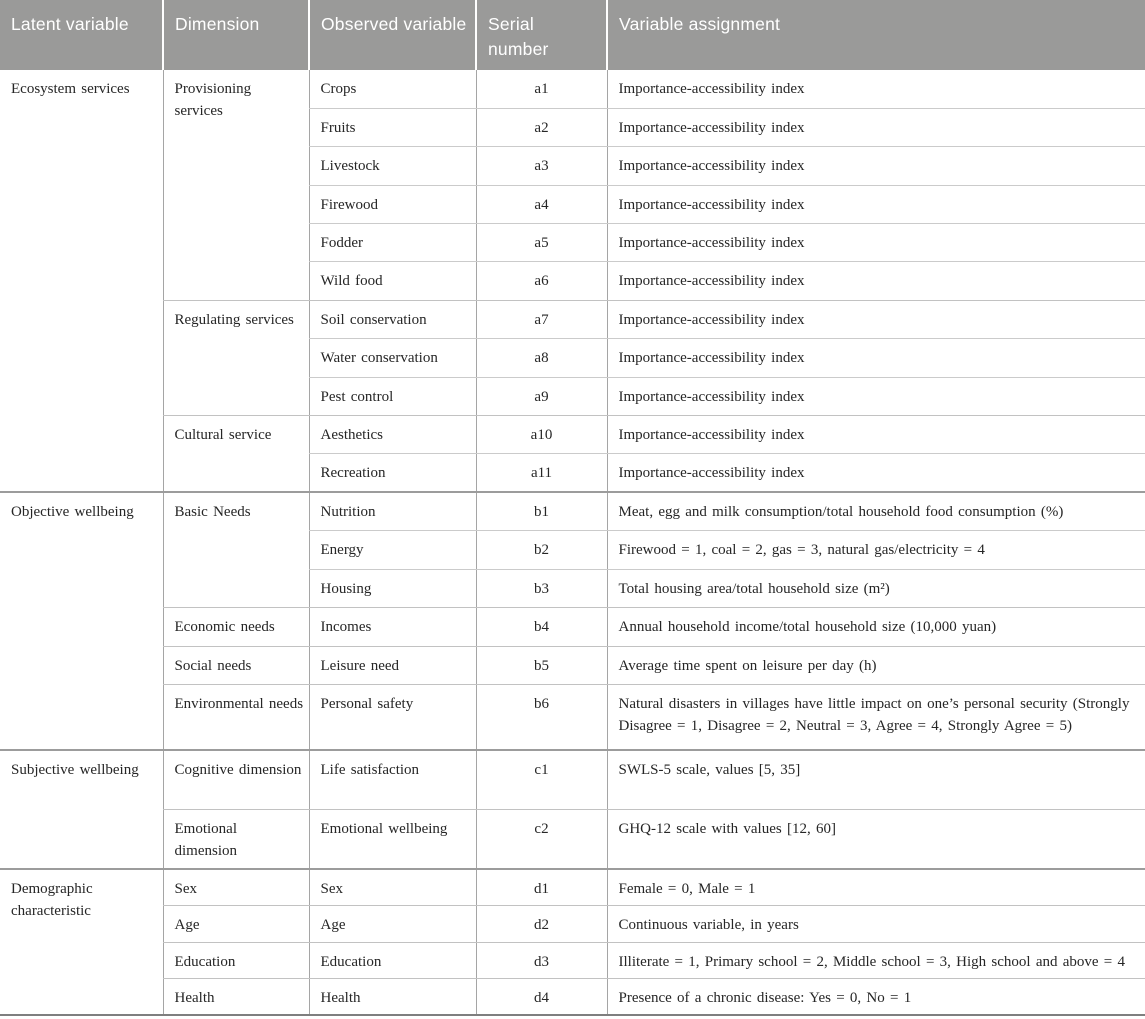  I want to click on observed-variable-cell: Recreation, so click(392, 473).